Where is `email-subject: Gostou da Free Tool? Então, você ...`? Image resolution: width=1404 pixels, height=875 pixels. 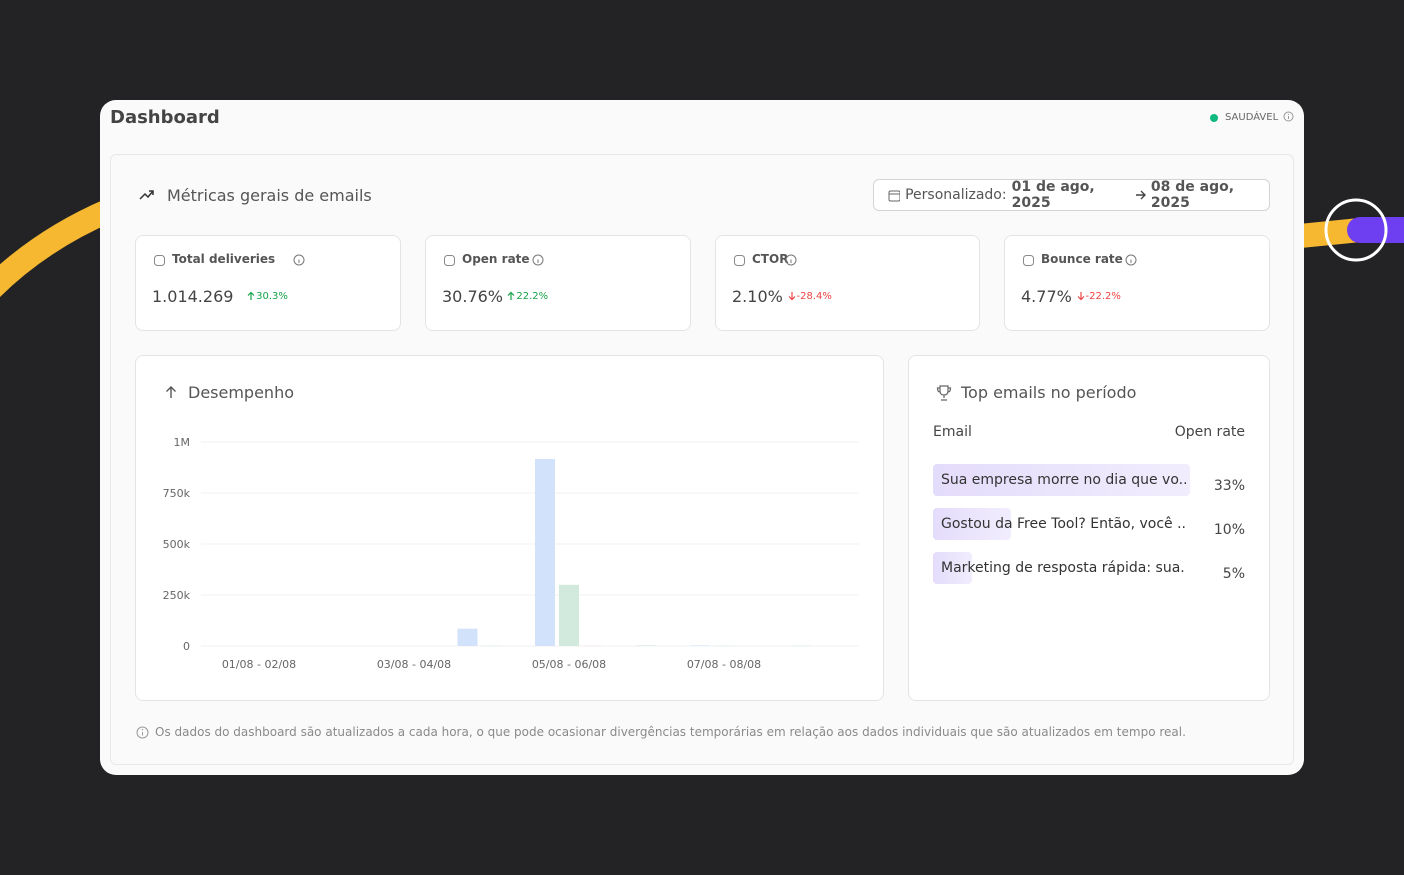 email-subject: Gostou da Free Tool? Então, você ... is located at coordinates (1063, 524).